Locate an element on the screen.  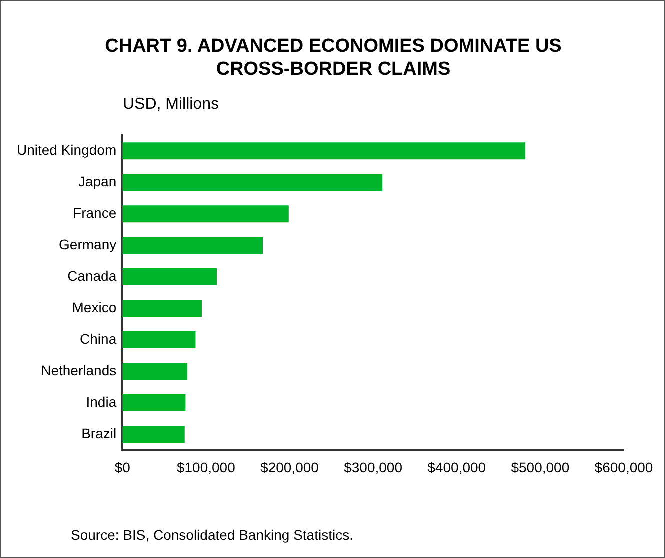
y-tick-label: France is located at coordinates (95, 212).